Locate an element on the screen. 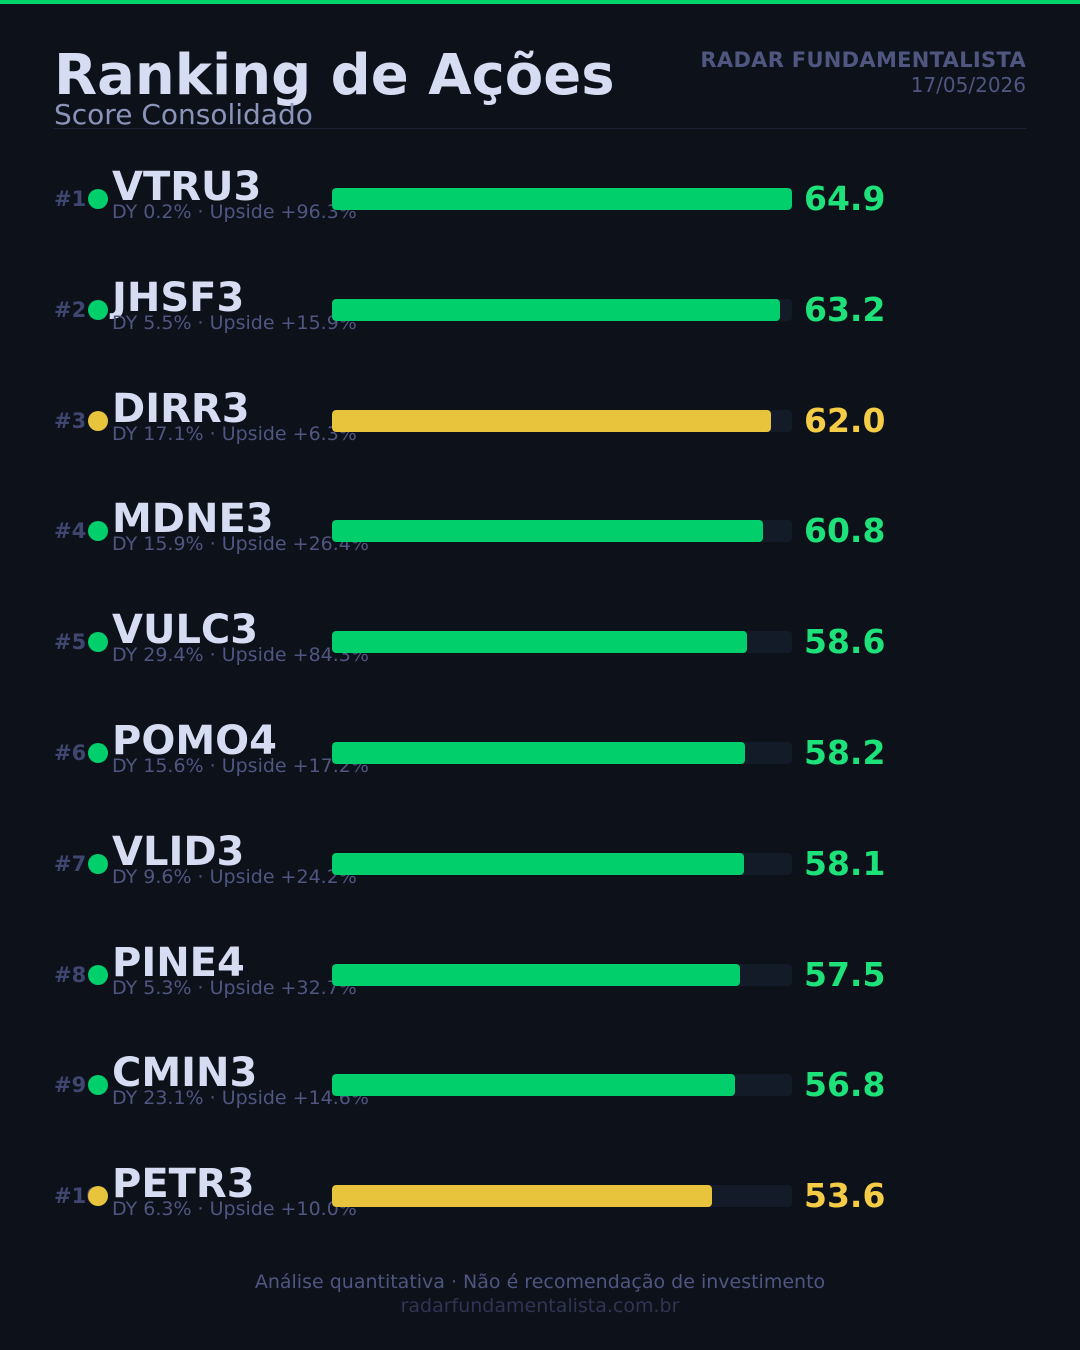 This screenshot has width=1080, height=1350. ranking-row: #9 CMIN3 DY 23.1% · Upside +14.6% 56.8 is located at coordinates (540, 1084).